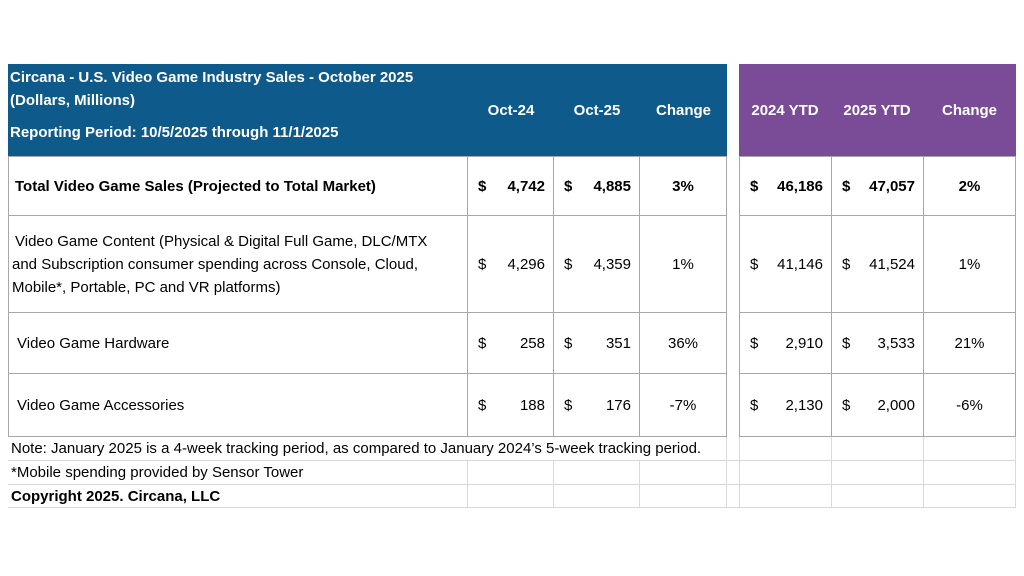  I want to click on copyright-notice: Copyright 2025. Circana, LLC, so click(117, 496).